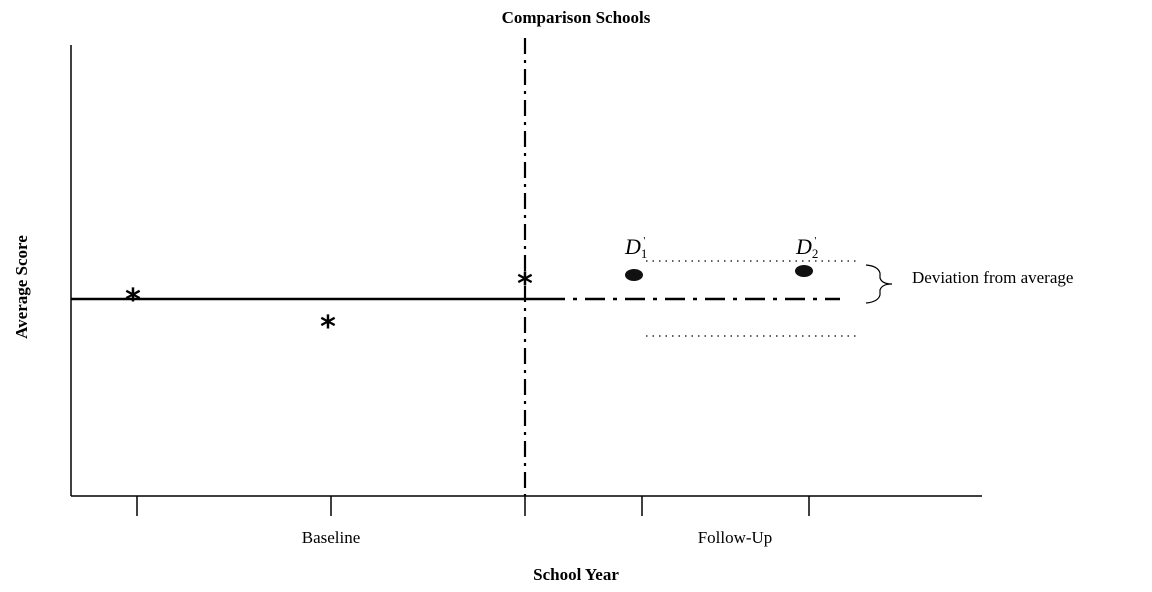 The width and height of the screenshot is (1152, 592). I want to click on brace-icon, so click(879, 284).